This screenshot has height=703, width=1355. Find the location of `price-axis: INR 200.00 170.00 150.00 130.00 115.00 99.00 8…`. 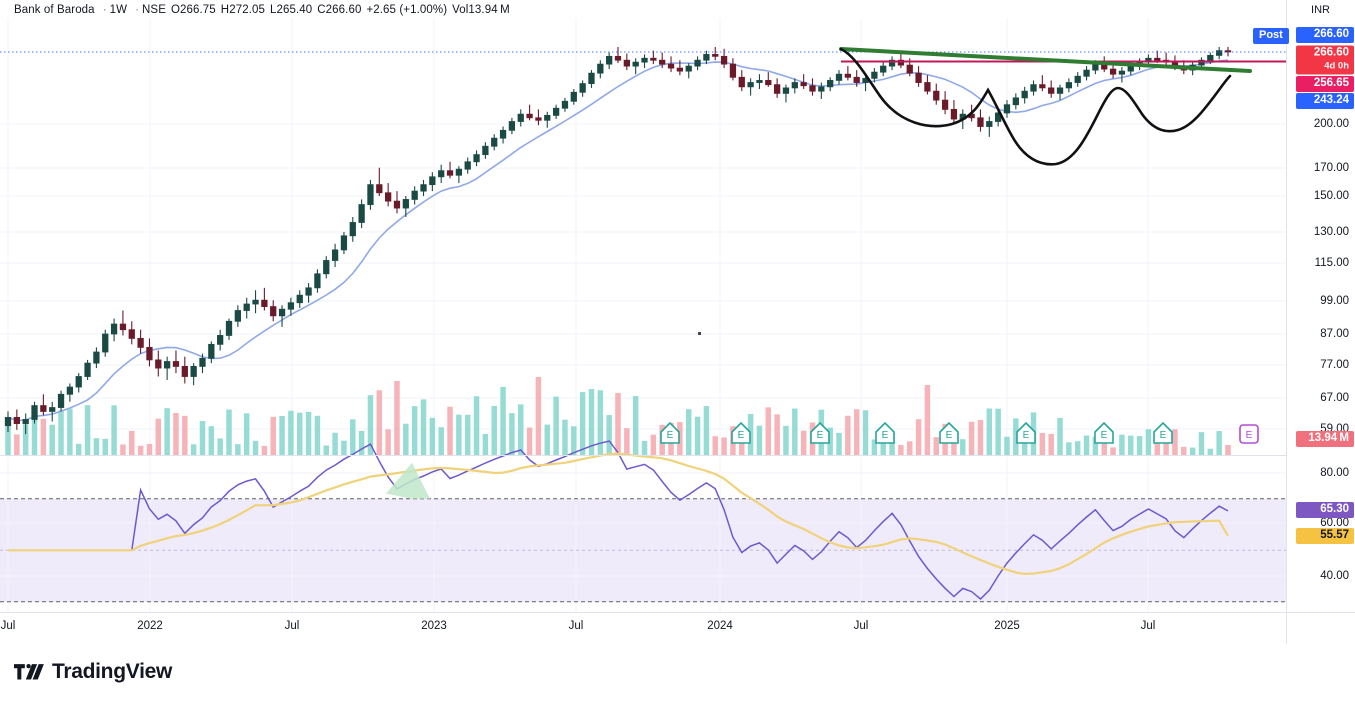

price-axis: INR 200.00 170.00 150.00 130.00 115.00 99.00 8… is located at coordinates (1320, 306).